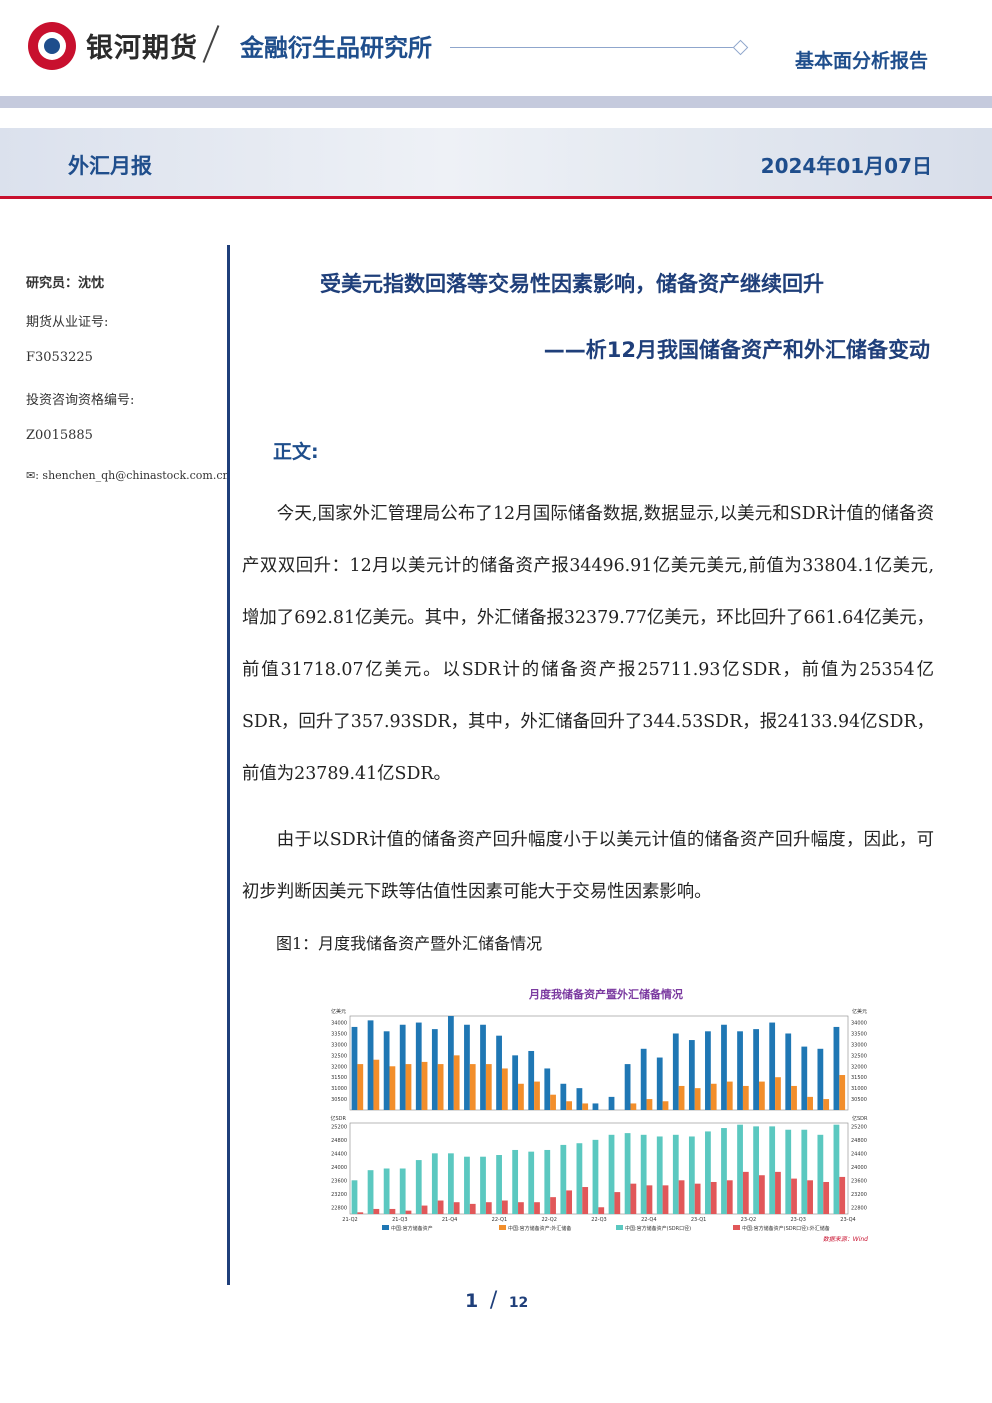 This screenshot has width=992, height=1403. What do you see at coordinates (496, 50) in the screenshot?
I see `report-header: 银河期货 金融衍生品研究所 基本面分析报告` at bounding box center [496, 50].